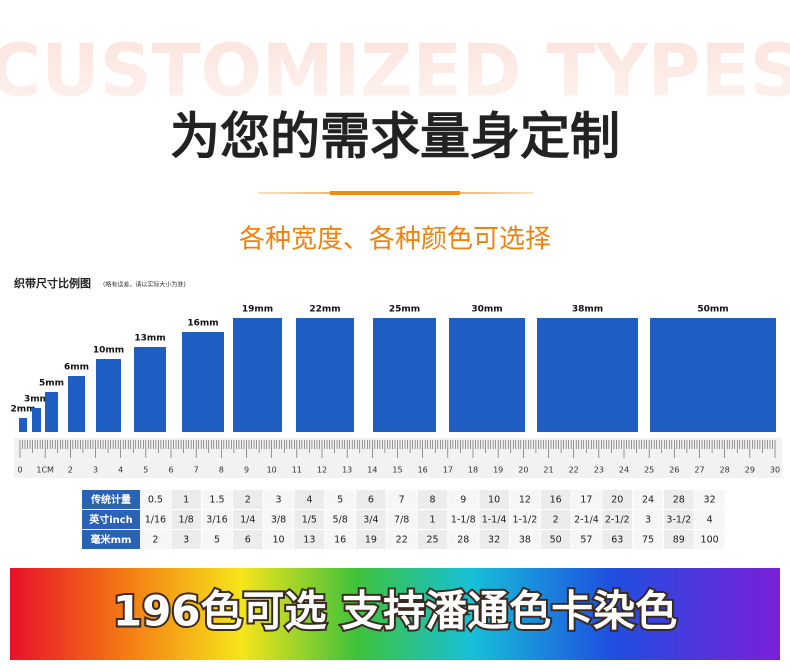 This screenshot has width=790, height=670. What do you see at coordinates (586, 520) in the screenshot?
I see `cell-text: 2-1/4` at bounding box center [586, 520].